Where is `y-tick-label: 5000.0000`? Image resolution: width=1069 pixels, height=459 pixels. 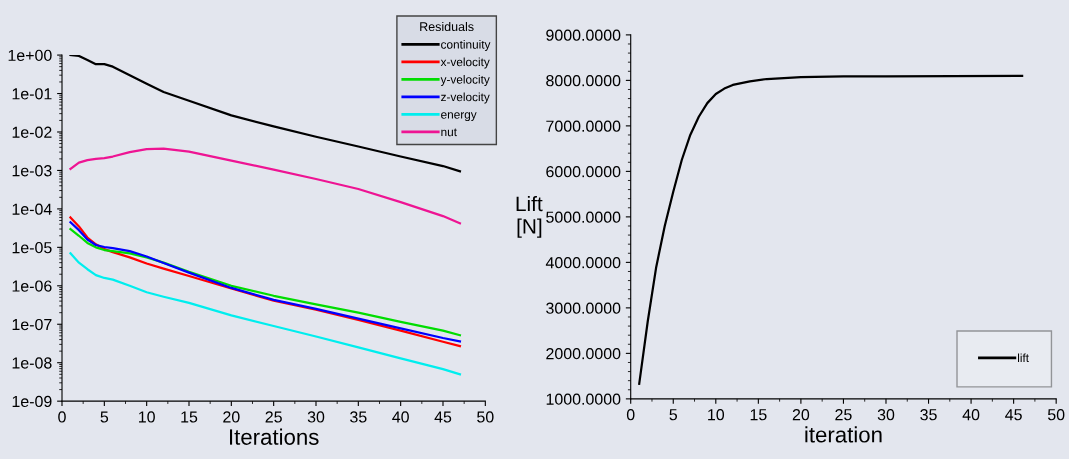 y-tick-label: 5000.0000 is located at coordinates (583, 217).